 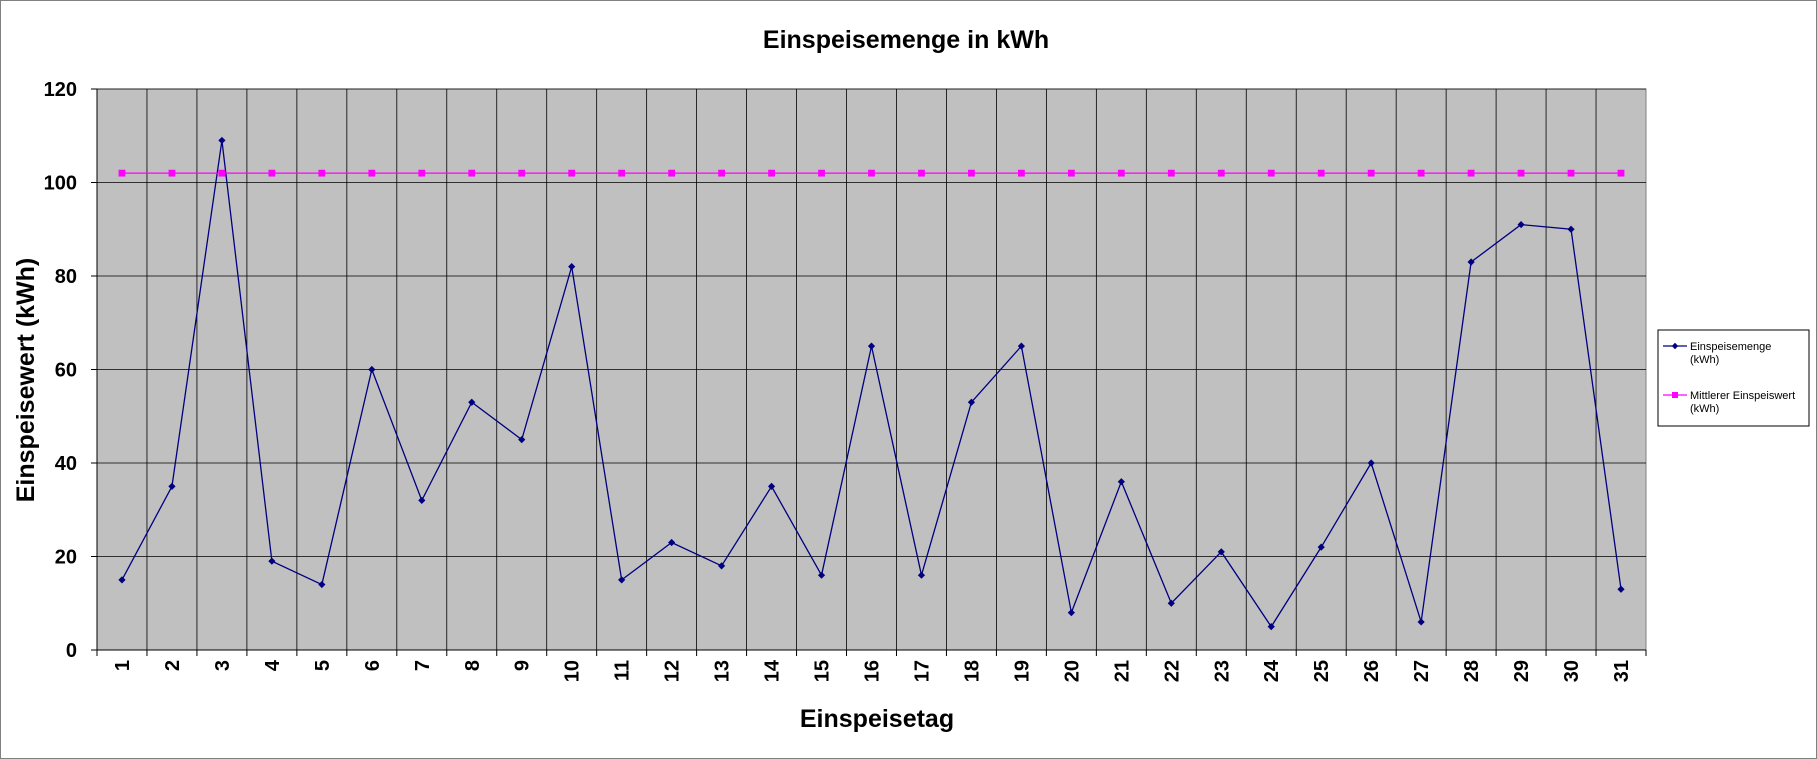 What do you see at coordinates (1522, 671) in the screenshot?
I see `x-tick-label: 29` at bounding box center [1522, 671].